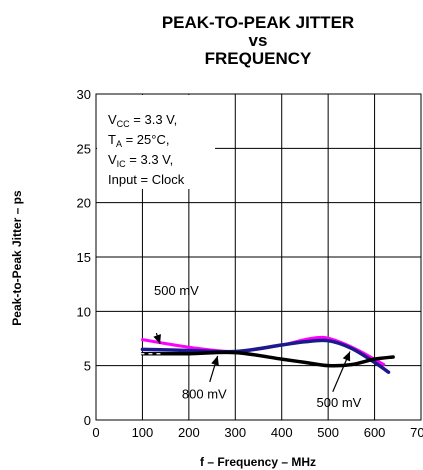 The width and height of the screenshot is (423, 470). What do you see at coordinates (138, 140) in the screenshot?
I see `condition-line: TA = 25°C,` at bounding box center [138, 140].